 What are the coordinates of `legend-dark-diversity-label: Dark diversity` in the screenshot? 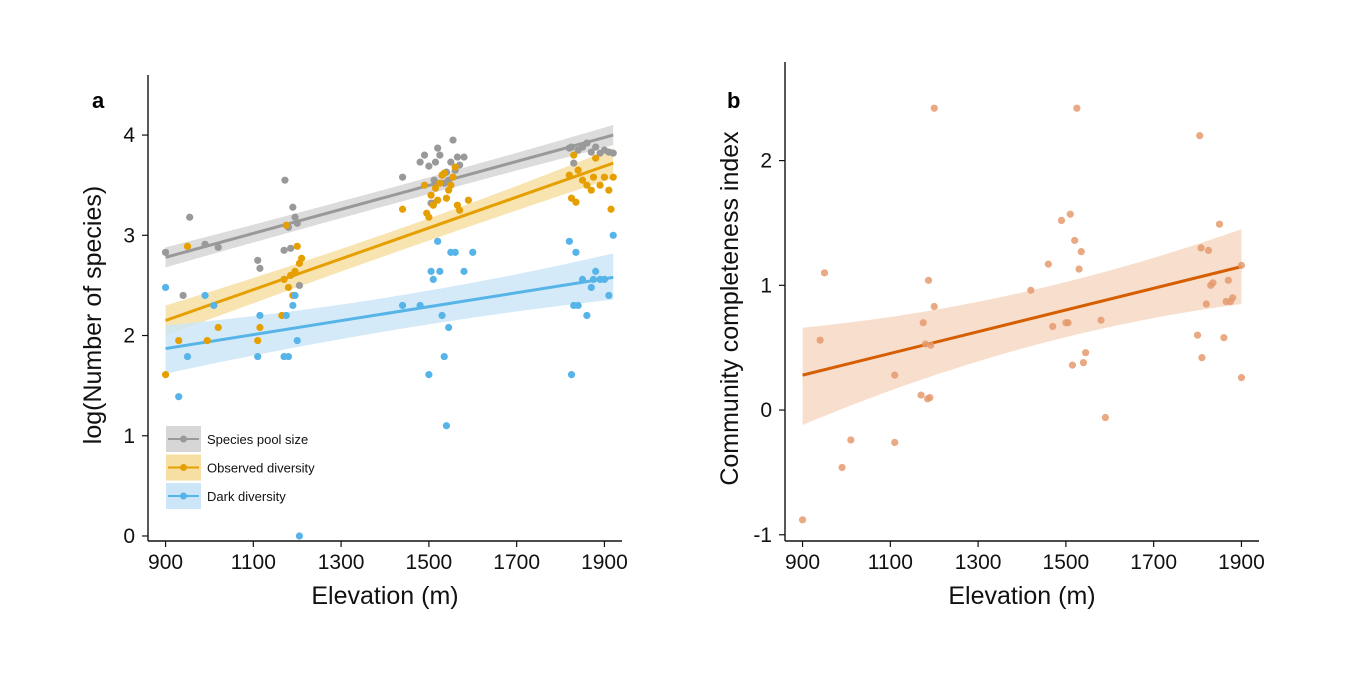 It's located at (246, 496).